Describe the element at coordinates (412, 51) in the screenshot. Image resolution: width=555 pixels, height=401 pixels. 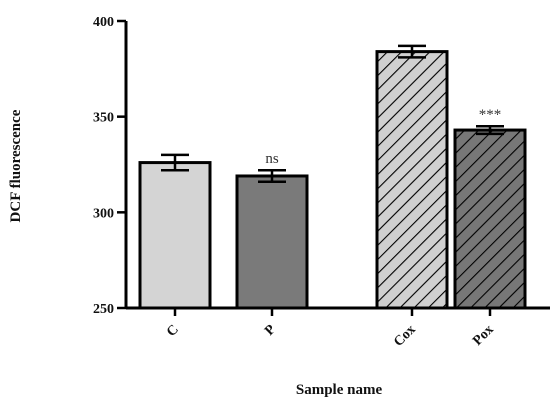
I see `error-bar-cox` at that location.